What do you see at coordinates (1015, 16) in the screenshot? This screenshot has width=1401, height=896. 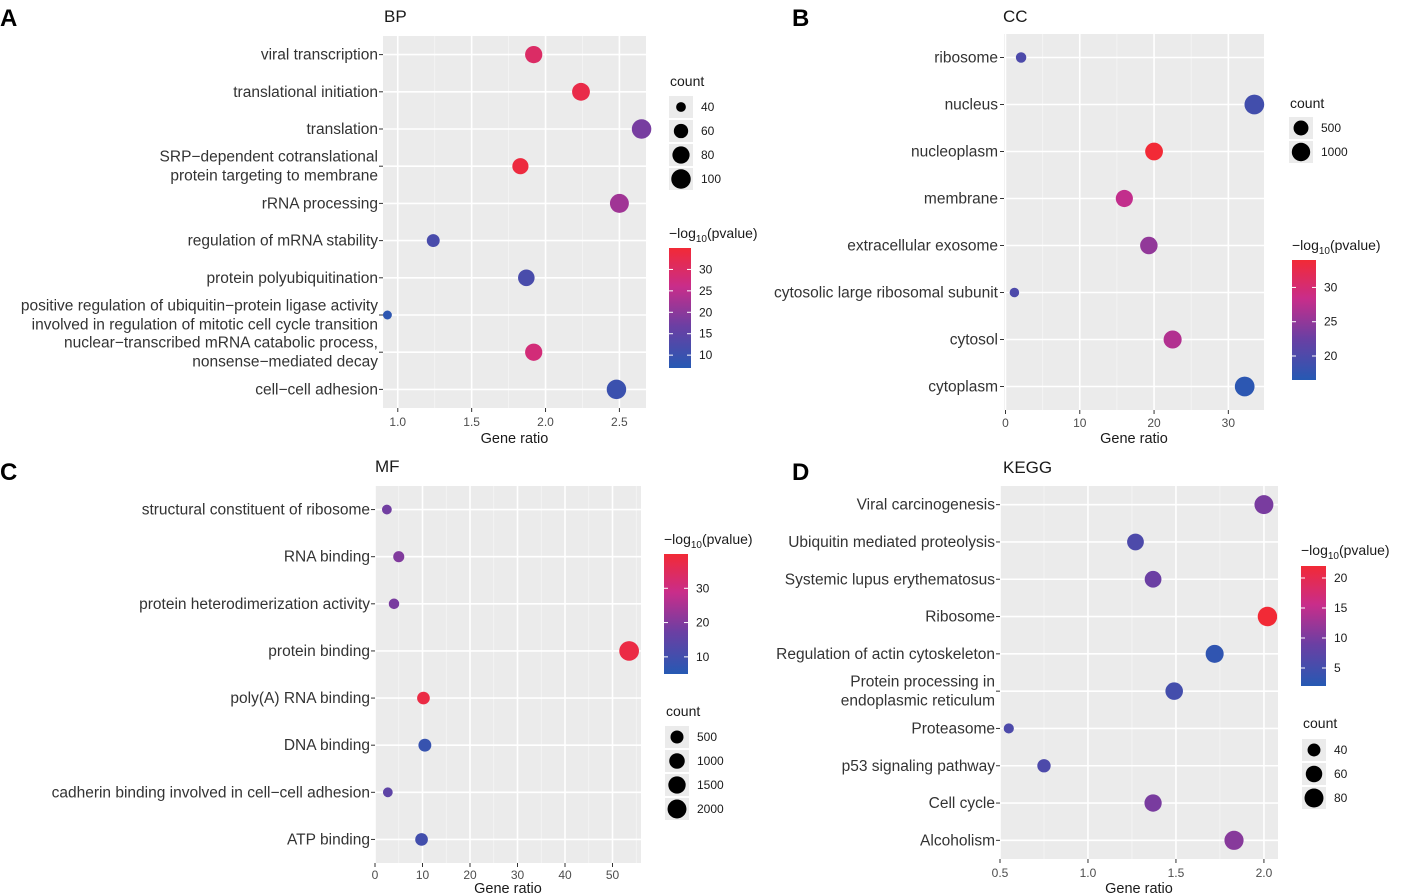 I see `panel-title: CC` at bounding box center [1015, 16].